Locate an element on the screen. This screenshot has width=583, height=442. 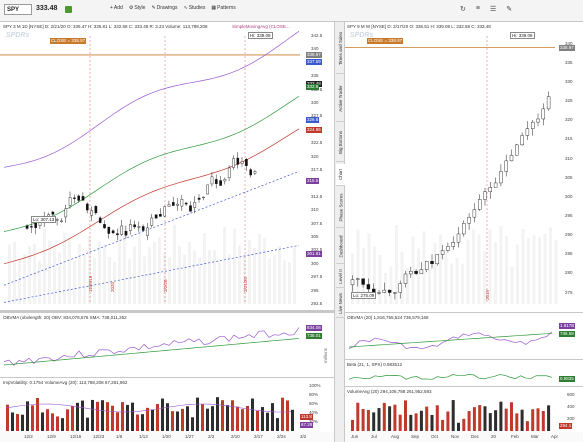
y-tick-label: 327.5 is located at coordinates (317, 116).